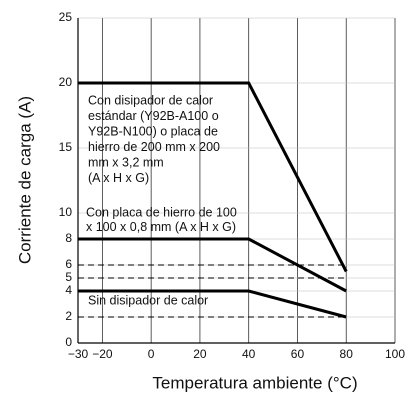 This screenshot has height=404, width=410. I want to click on x-tick-label: 0, so click(151, 354).